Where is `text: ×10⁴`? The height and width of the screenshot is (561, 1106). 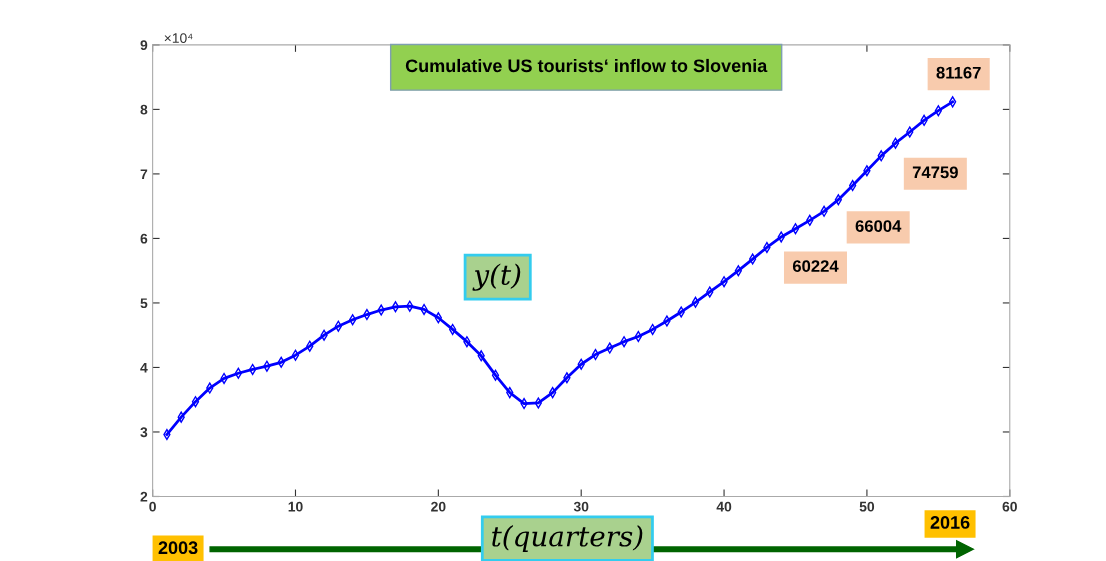 text: ×10⁴ is located at coordinates (178, 38).